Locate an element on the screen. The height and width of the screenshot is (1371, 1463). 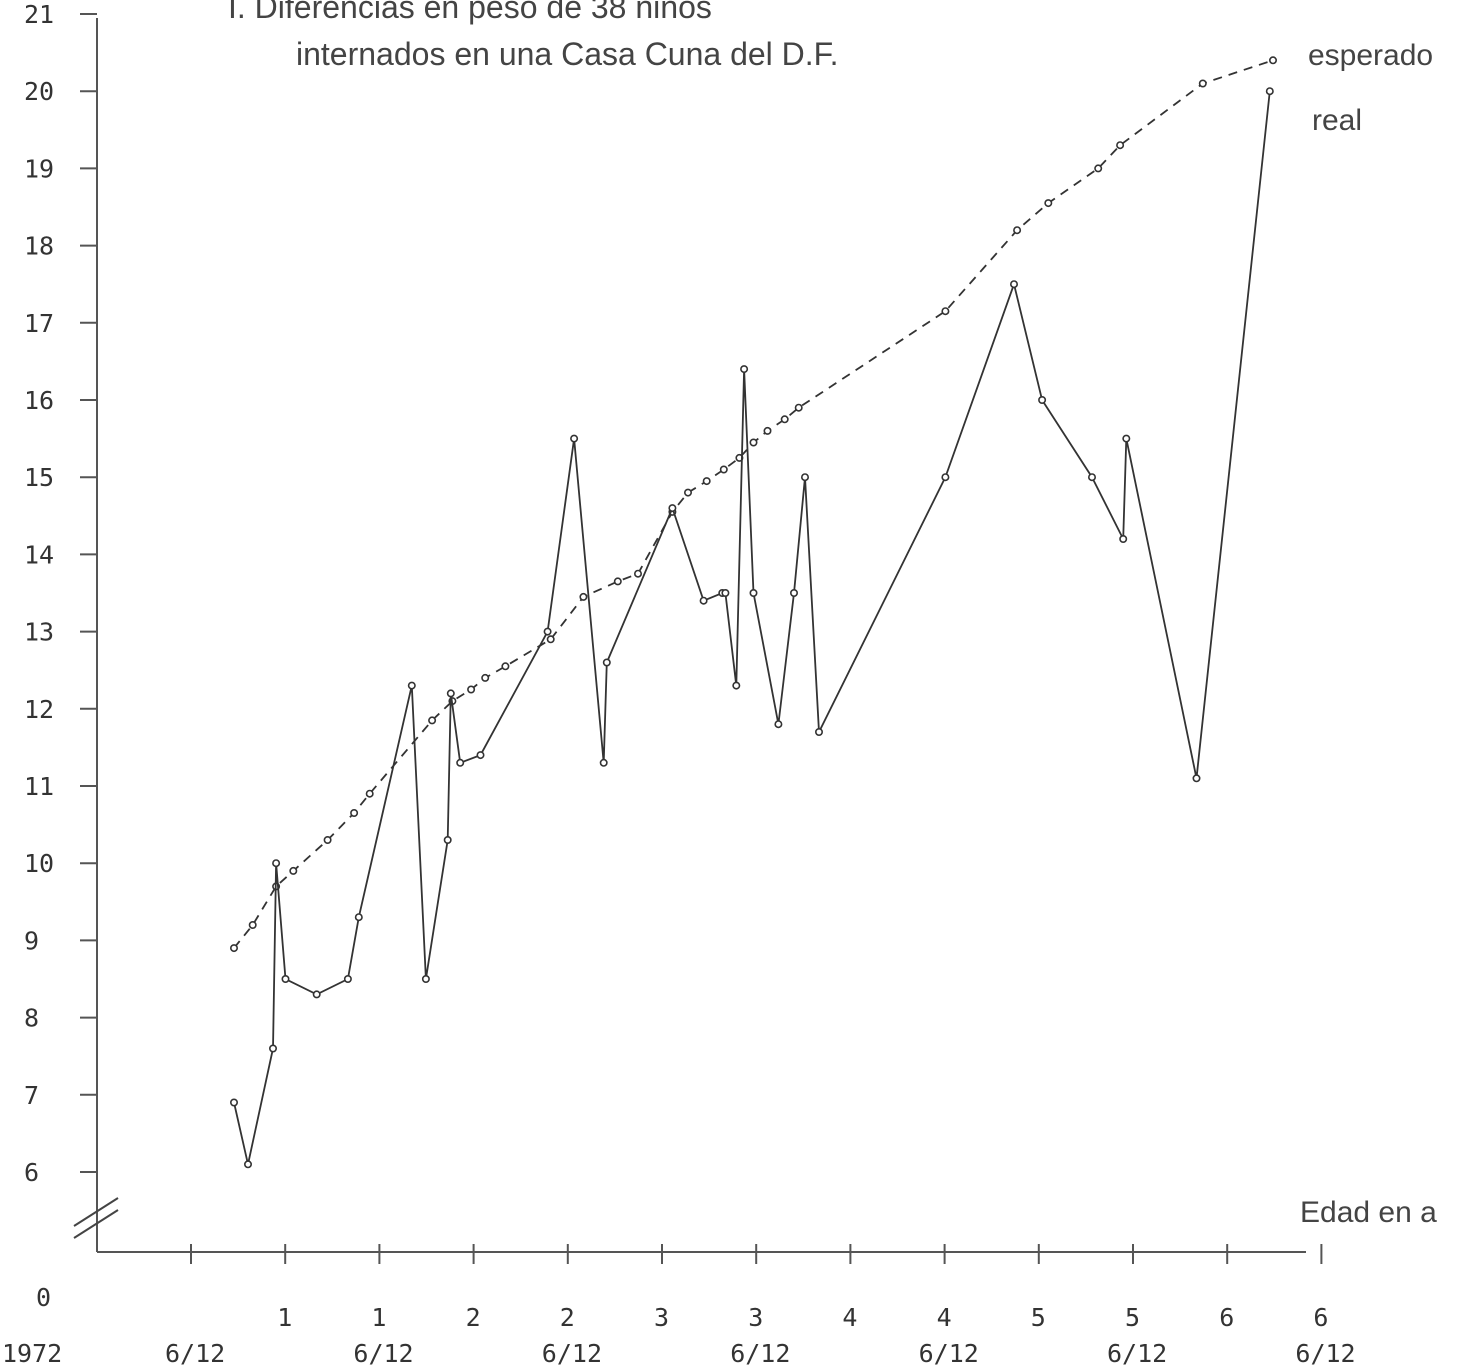
y-tick-label: 21 is located at coordinates (39, 14).